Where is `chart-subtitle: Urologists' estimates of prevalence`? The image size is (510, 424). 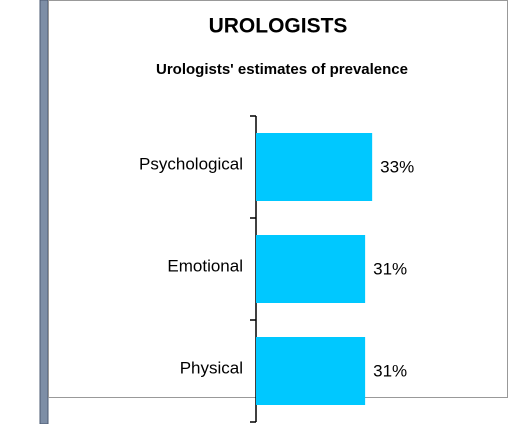
chart-subtitle: Urologists' estimates of prevalence is located at coordinates (282, 69).